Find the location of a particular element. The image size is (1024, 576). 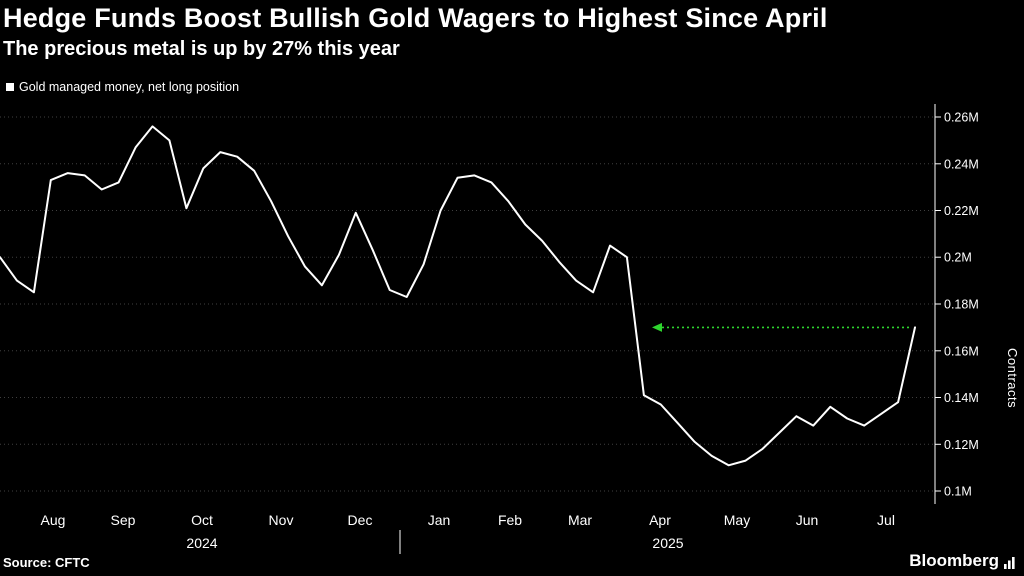

bloomberg-wordmark: Bloomberg is located at coordinates (954, 560).